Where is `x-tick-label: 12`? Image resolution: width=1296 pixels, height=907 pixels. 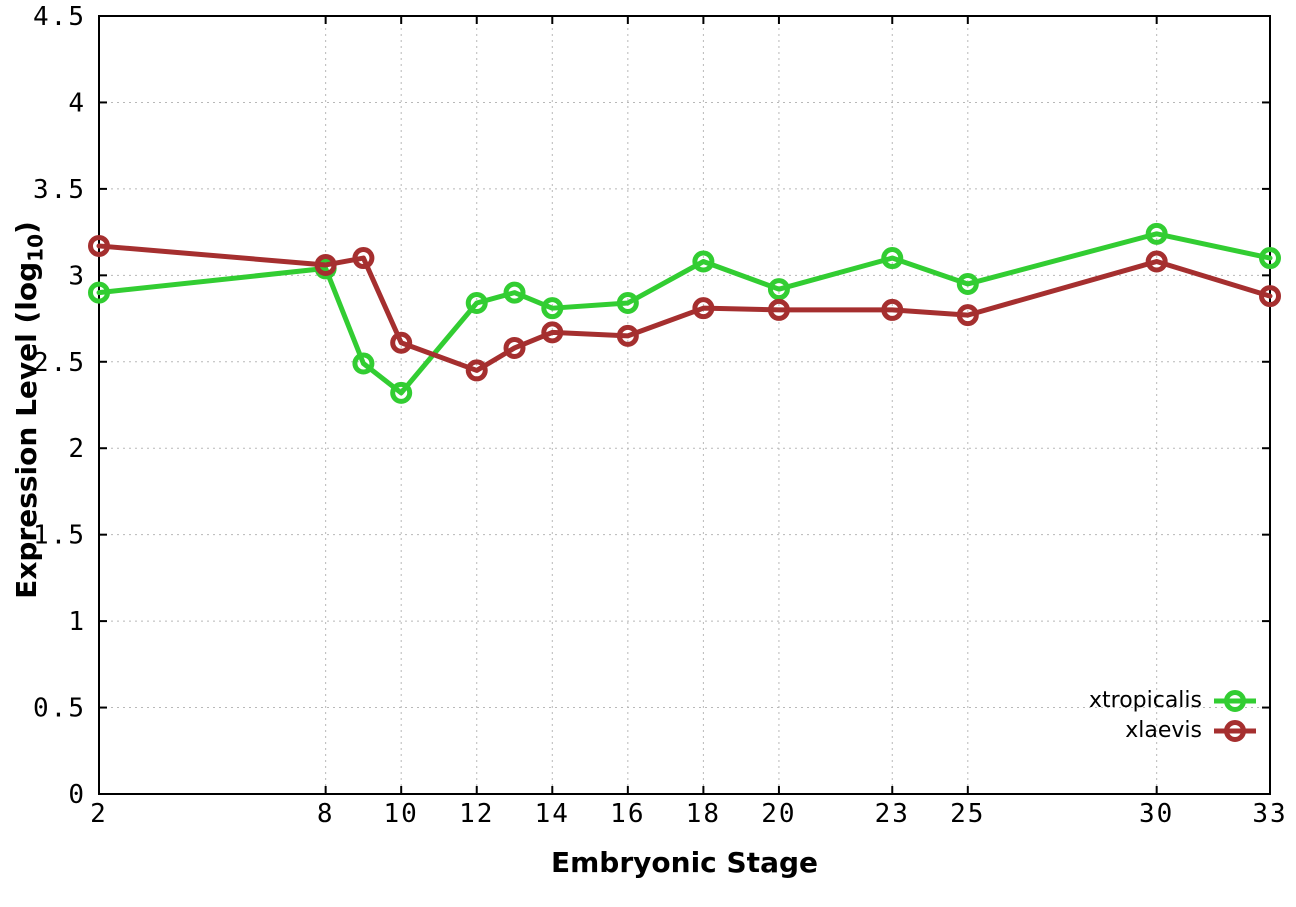 x-tick-label: 12 is located at coordinates (476, 814).